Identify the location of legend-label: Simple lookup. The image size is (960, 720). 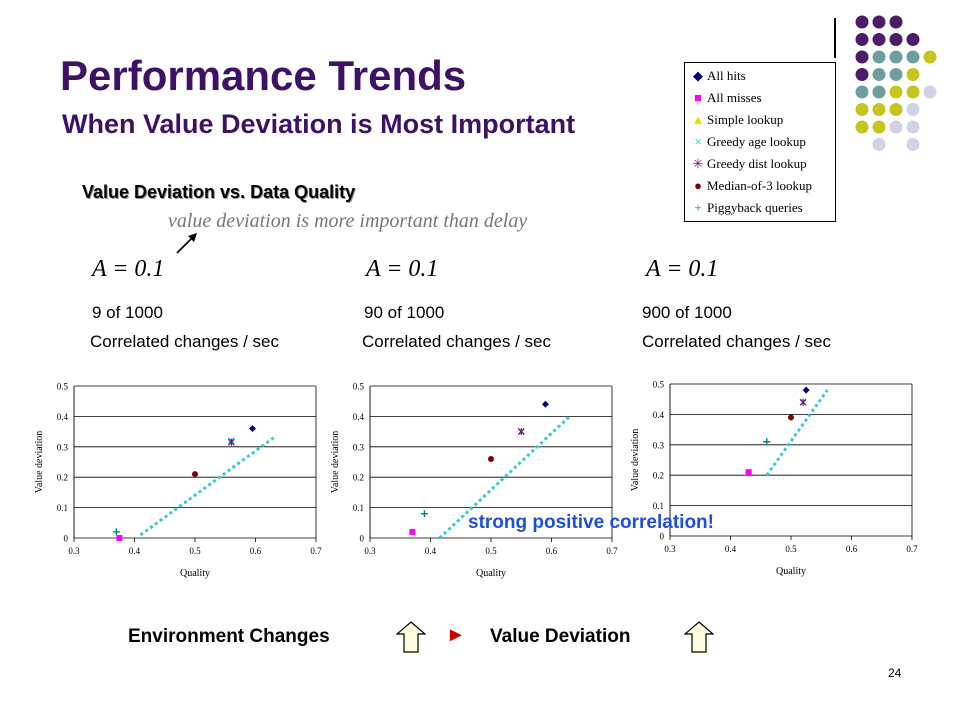
(745, 119).